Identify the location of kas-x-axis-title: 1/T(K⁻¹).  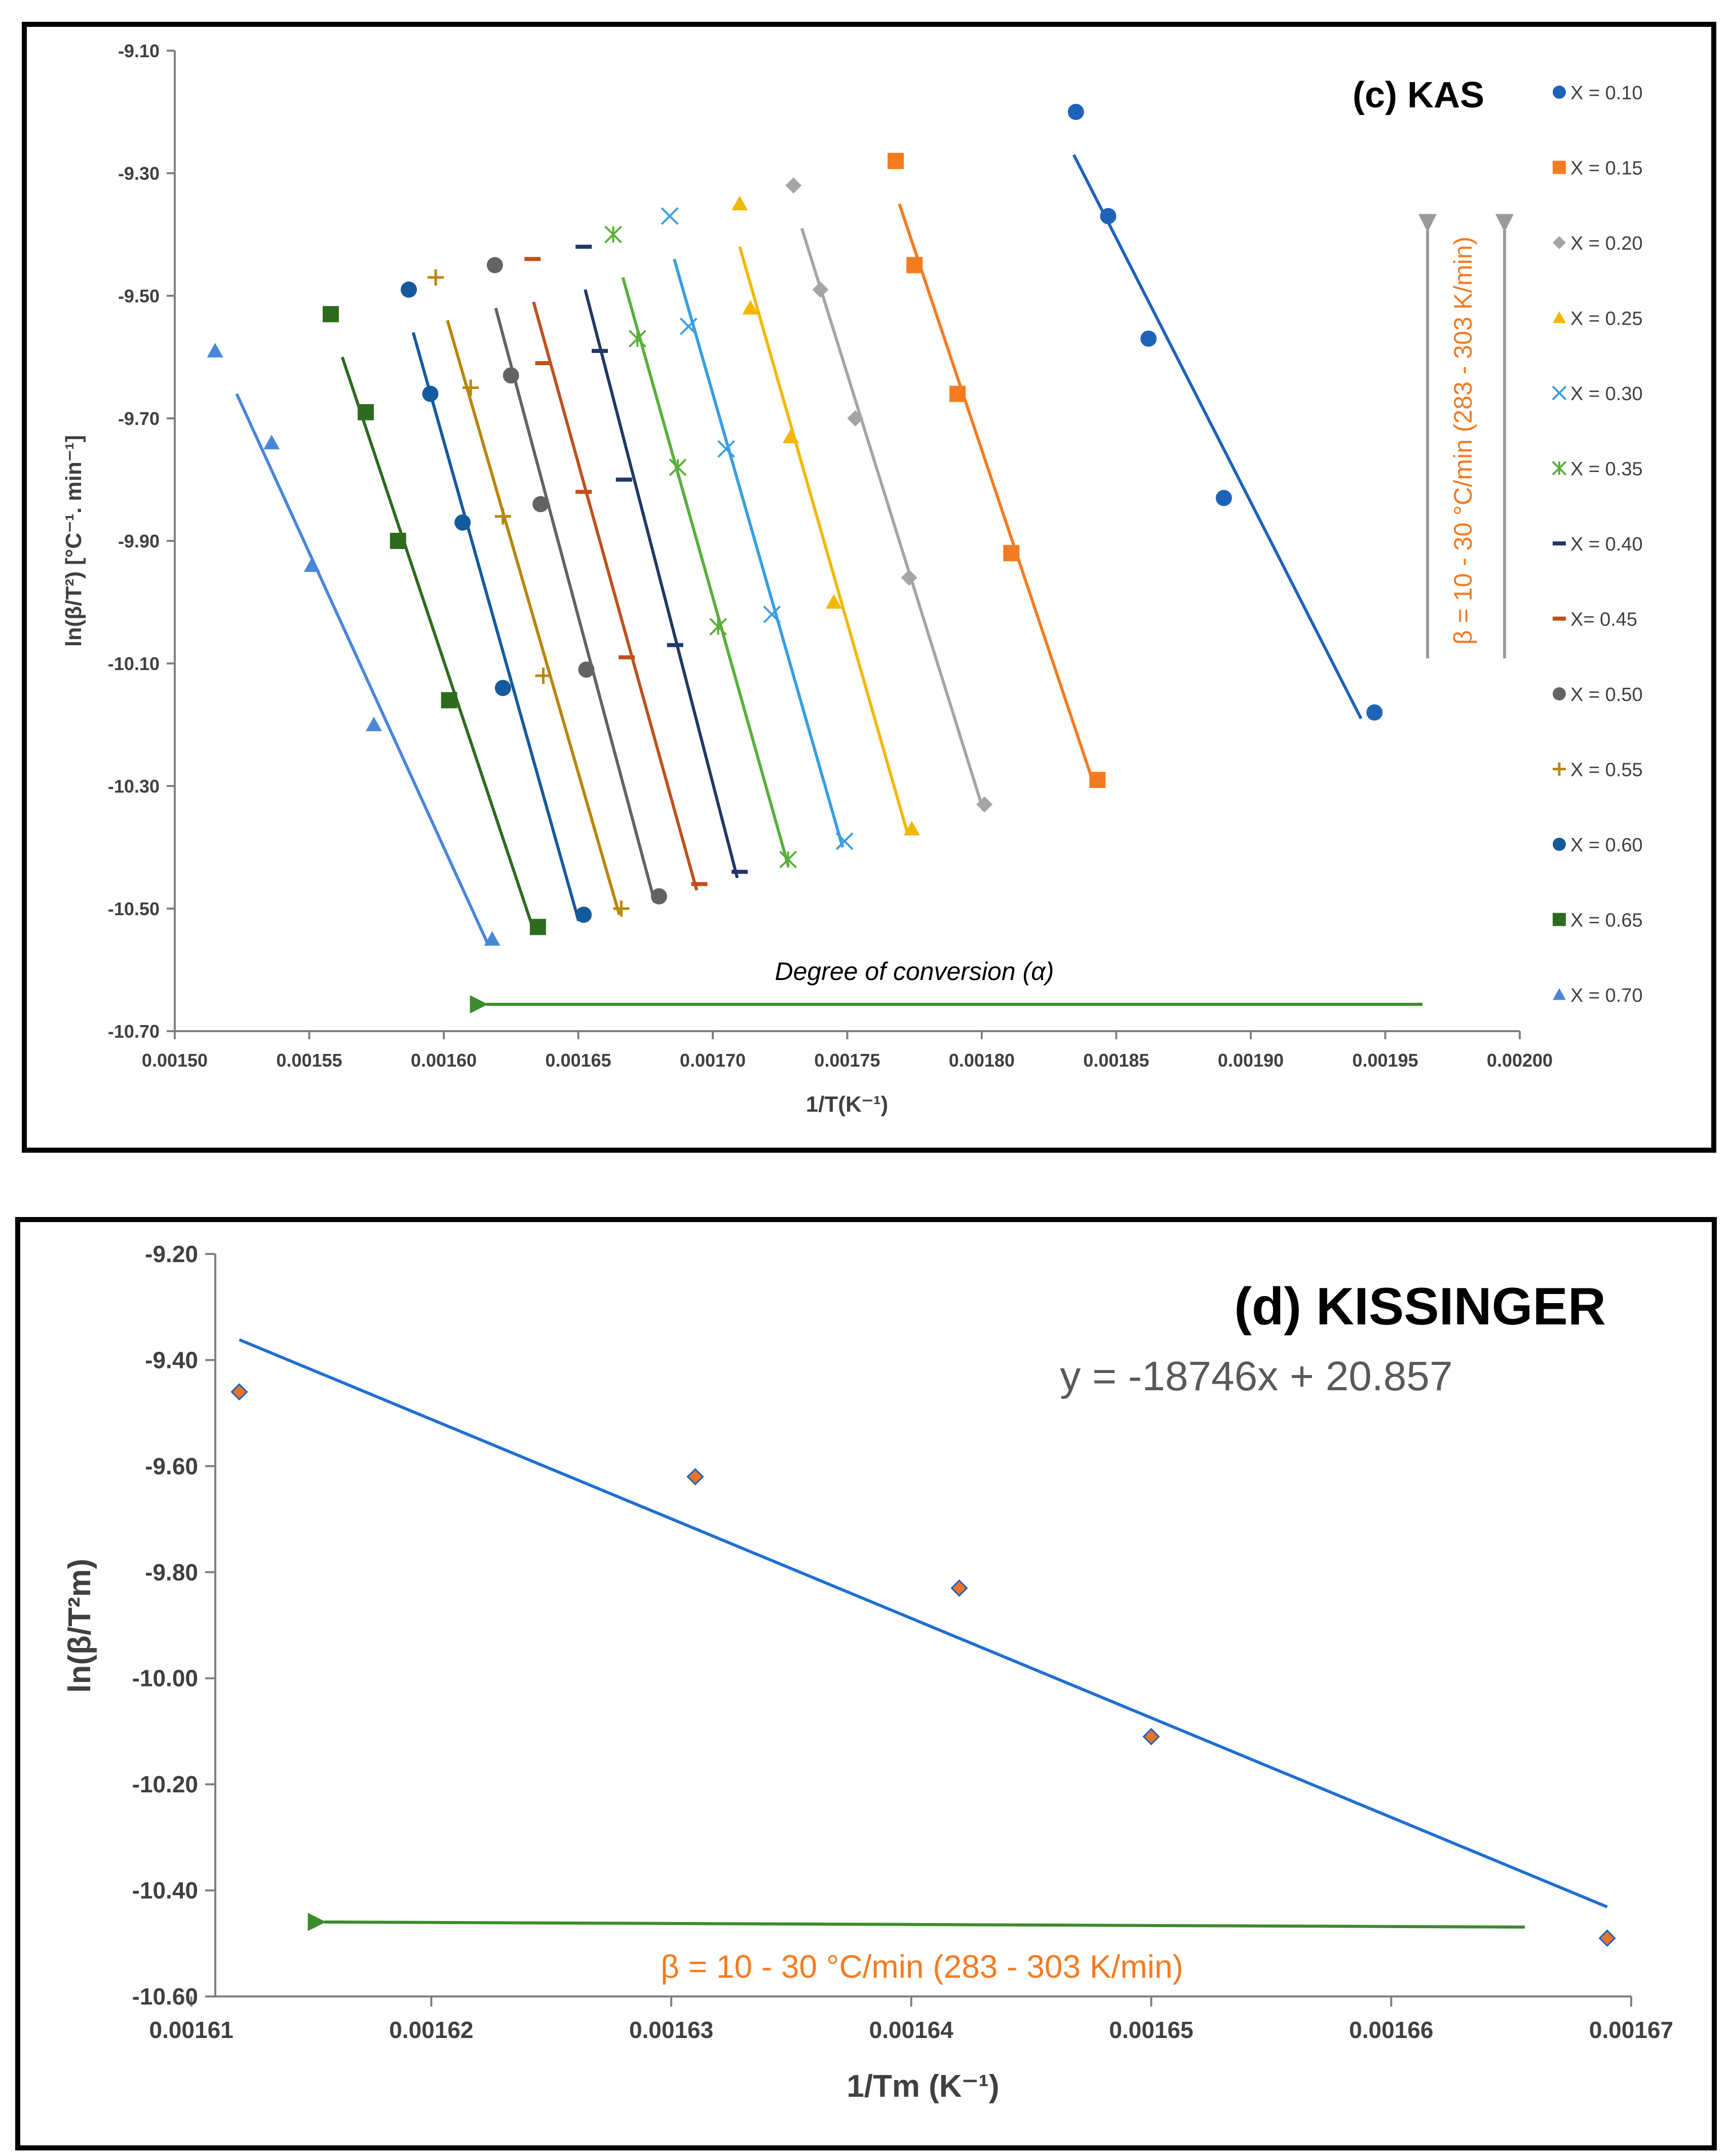
(847, 1104).